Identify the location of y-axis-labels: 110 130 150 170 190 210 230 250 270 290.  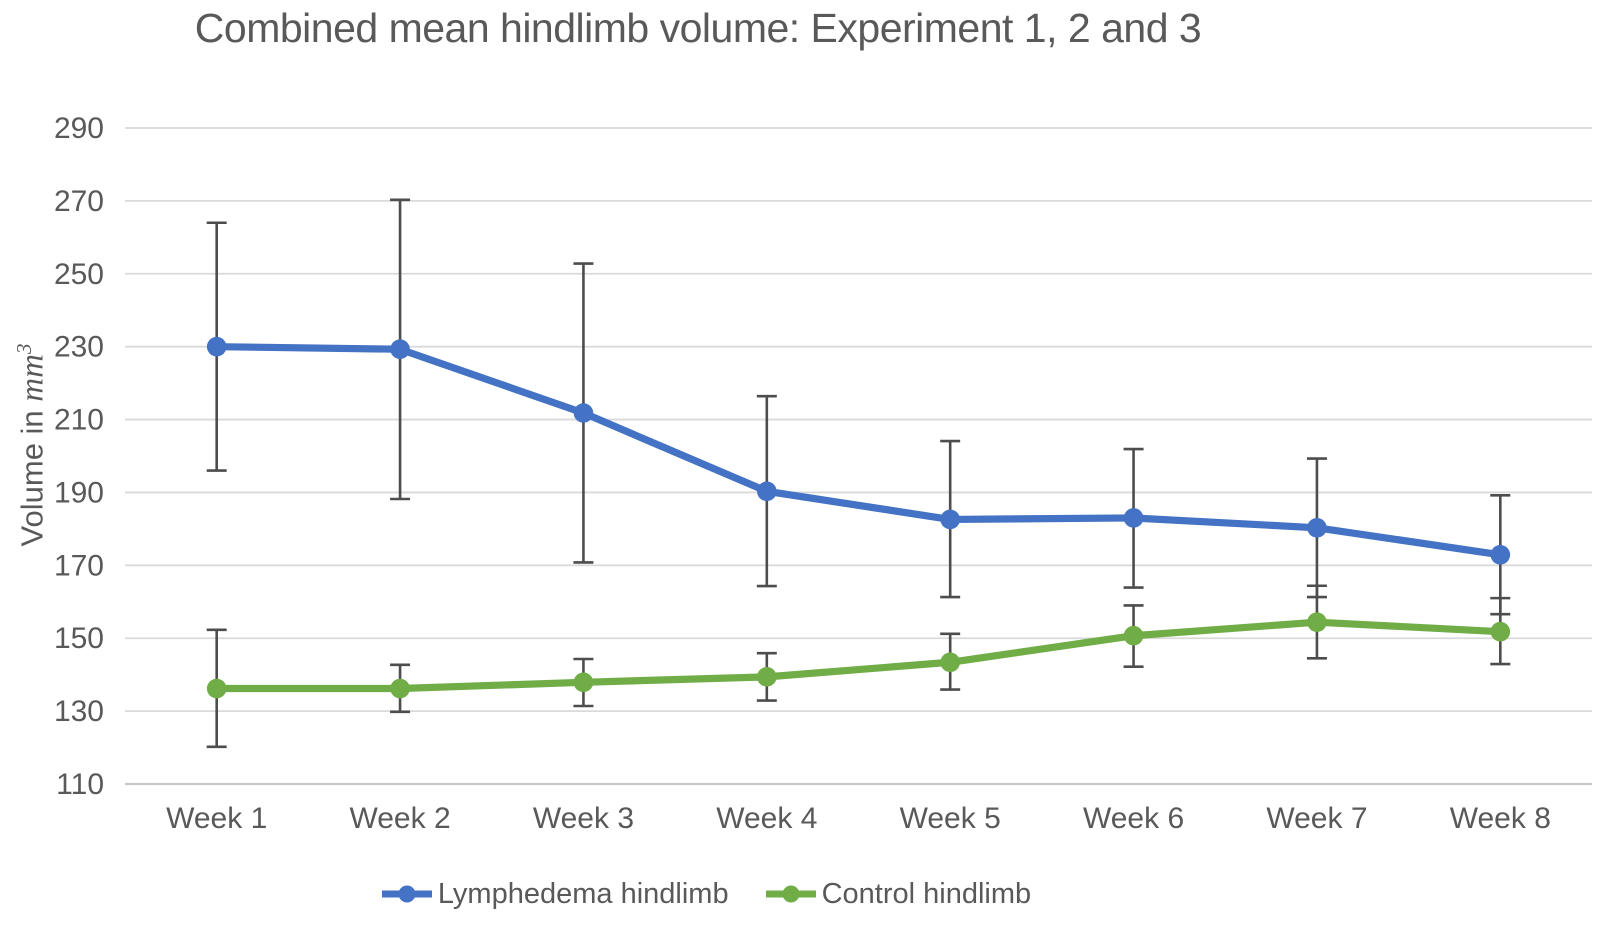
(79, 456).